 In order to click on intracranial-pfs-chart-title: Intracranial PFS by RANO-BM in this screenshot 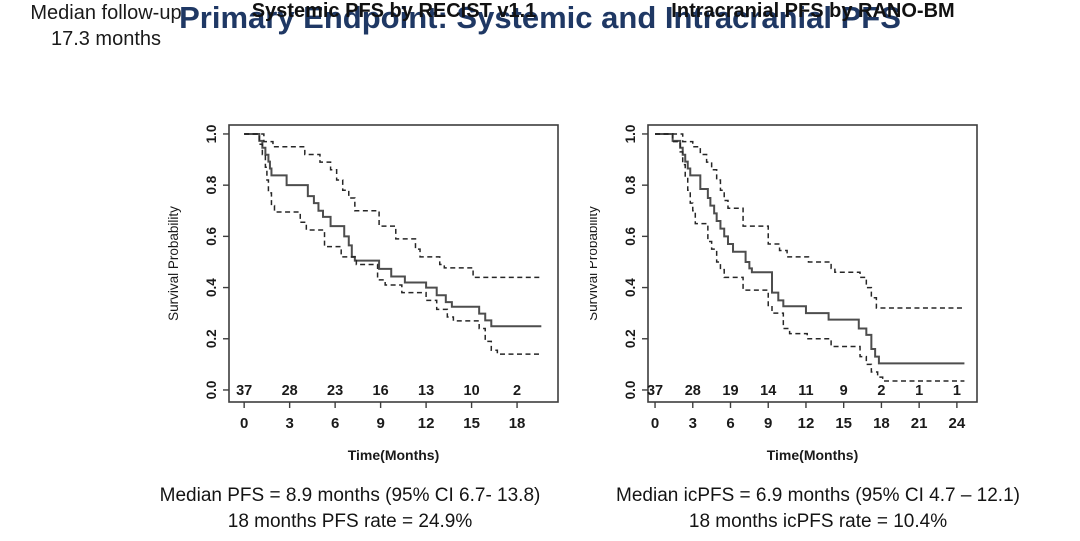, I will do `click(813, 11)`.